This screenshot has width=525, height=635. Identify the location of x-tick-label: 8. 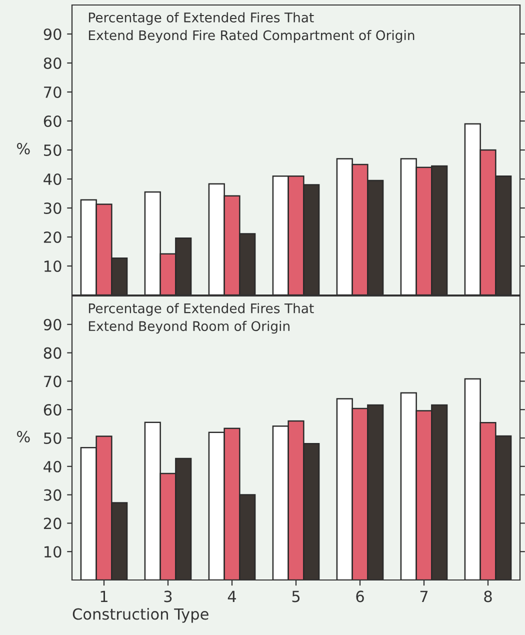
(488, 596).